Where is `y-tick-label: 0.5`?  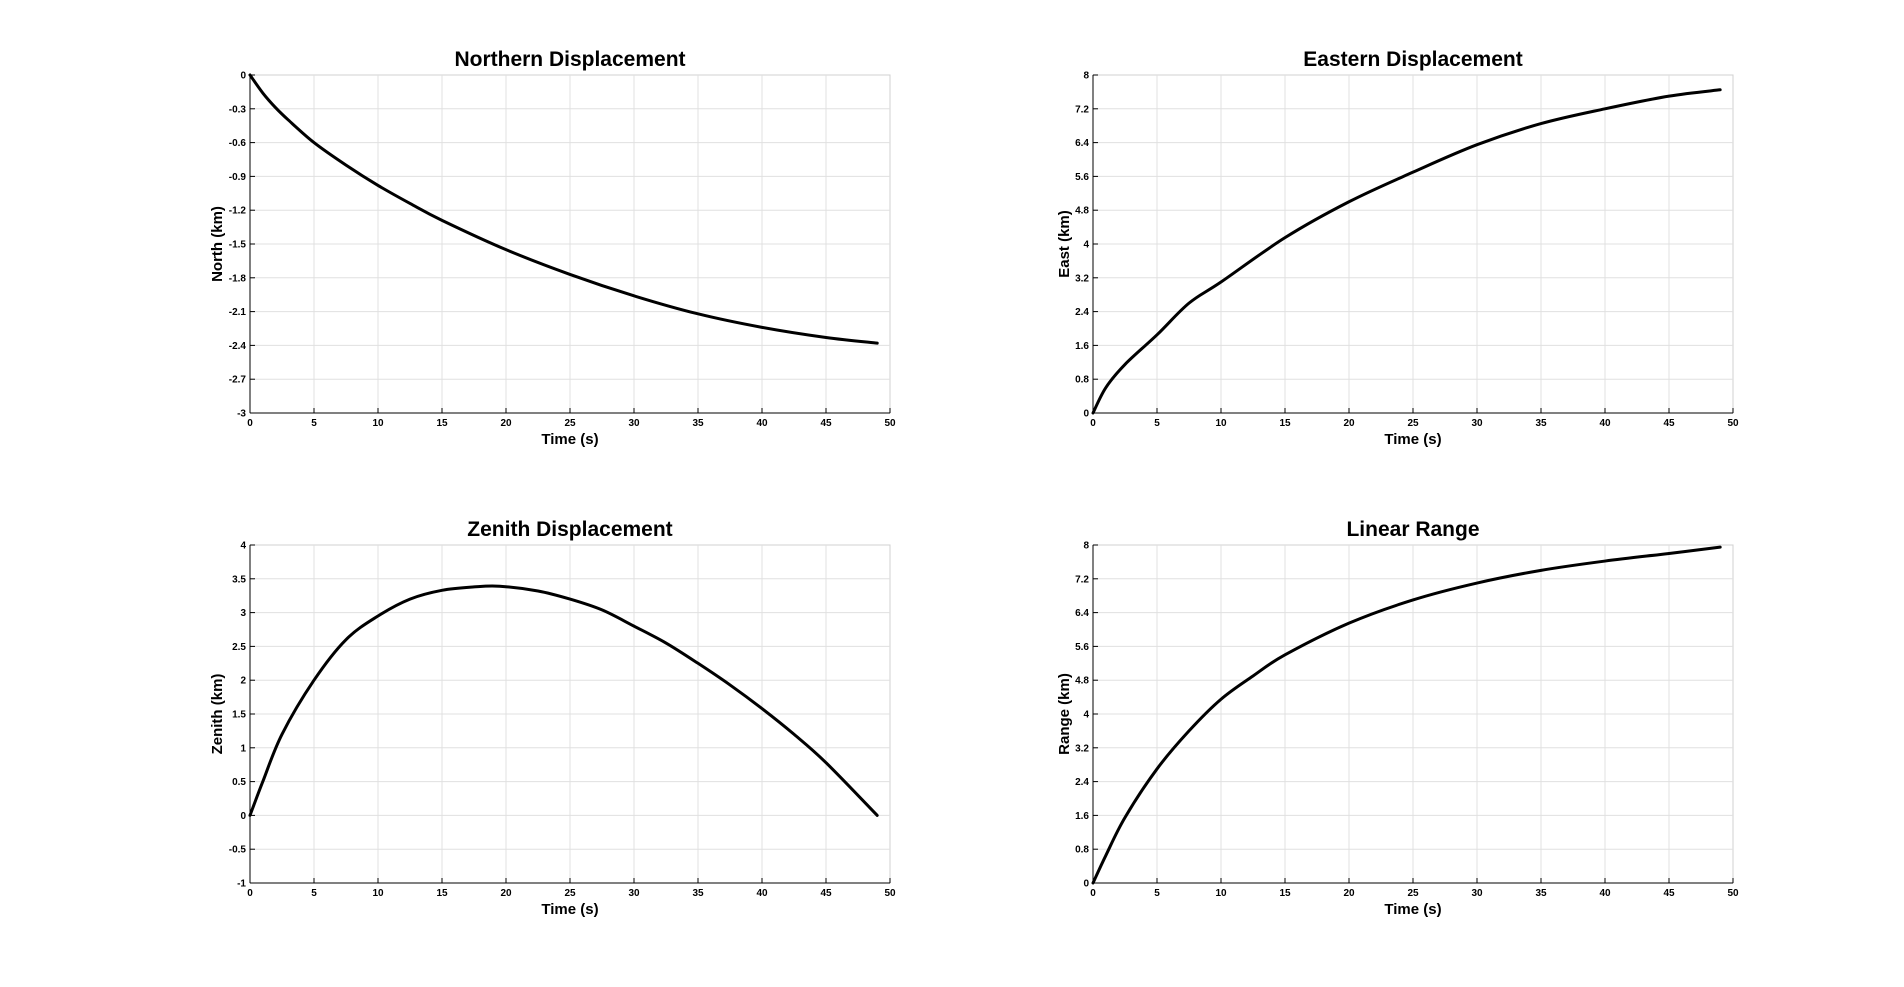 y-tick-label: 0.5 is located at coordinates (239, 782).